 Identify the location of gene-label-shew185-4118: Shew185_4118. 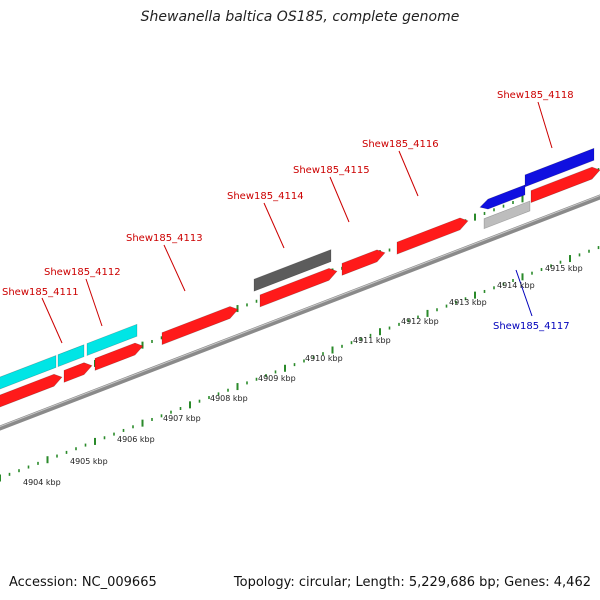
(535, 95).